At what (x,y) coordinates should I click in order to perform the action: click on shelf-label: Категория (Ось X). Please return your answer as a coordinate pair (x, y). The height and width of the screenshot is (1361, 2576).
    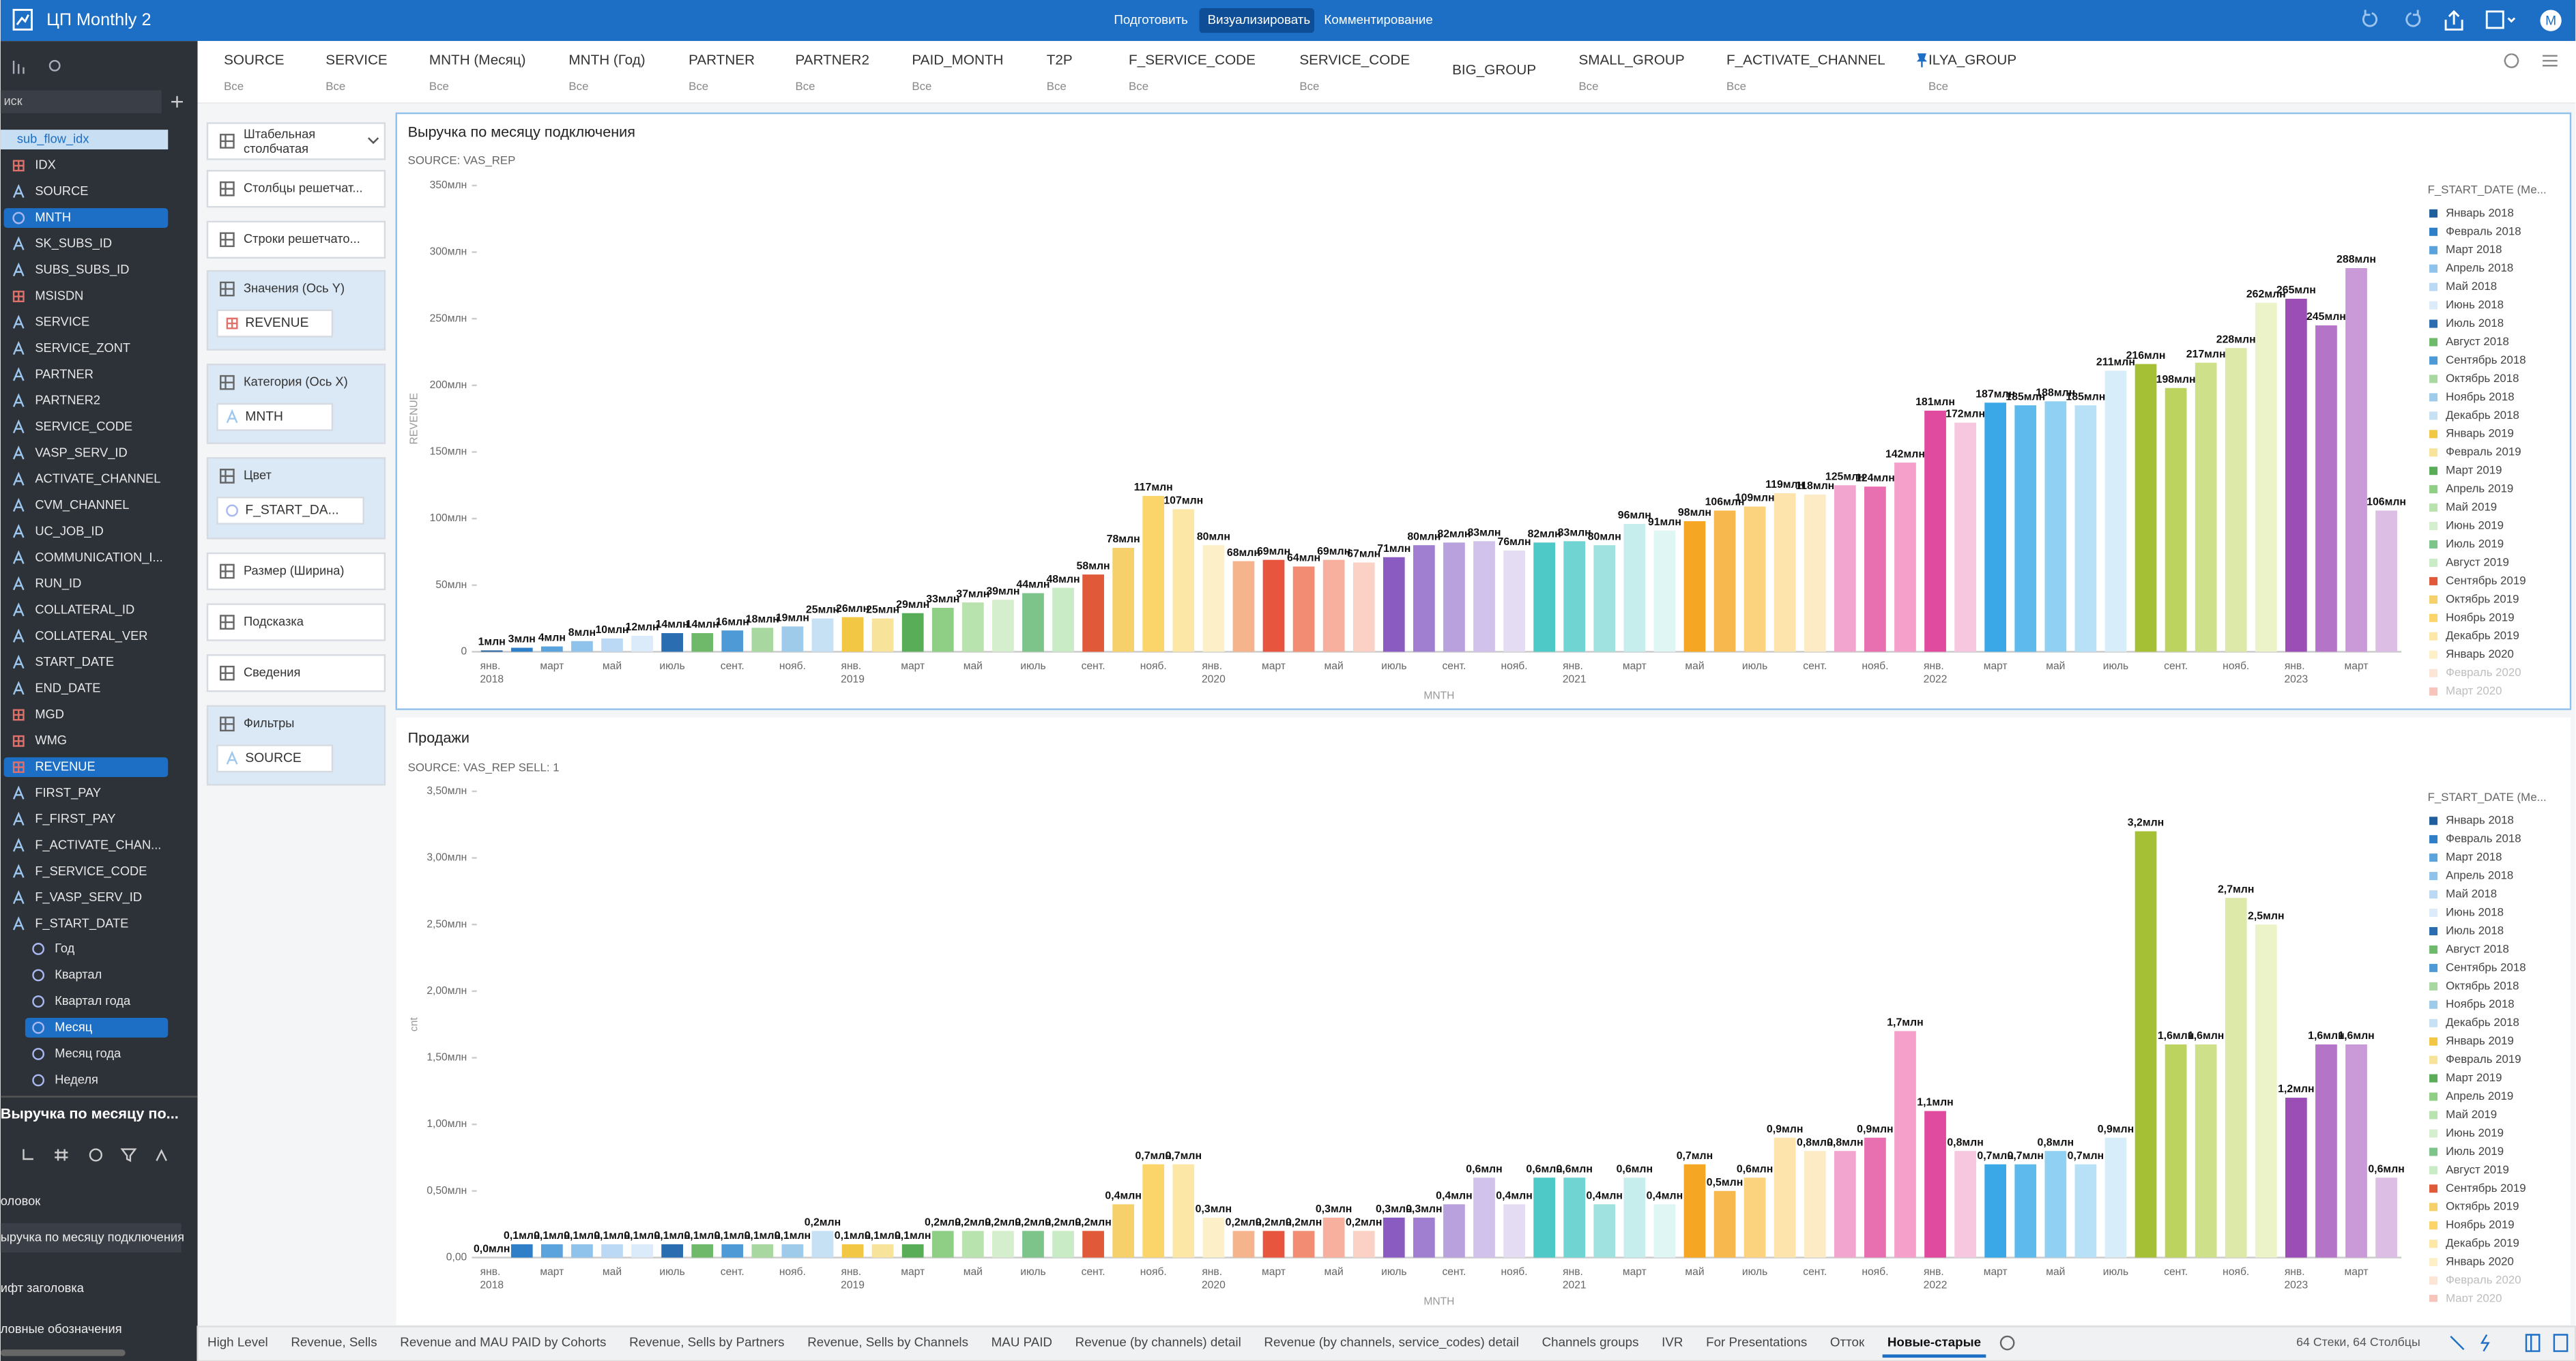
    Looking at the image, I should click on (296, 382).